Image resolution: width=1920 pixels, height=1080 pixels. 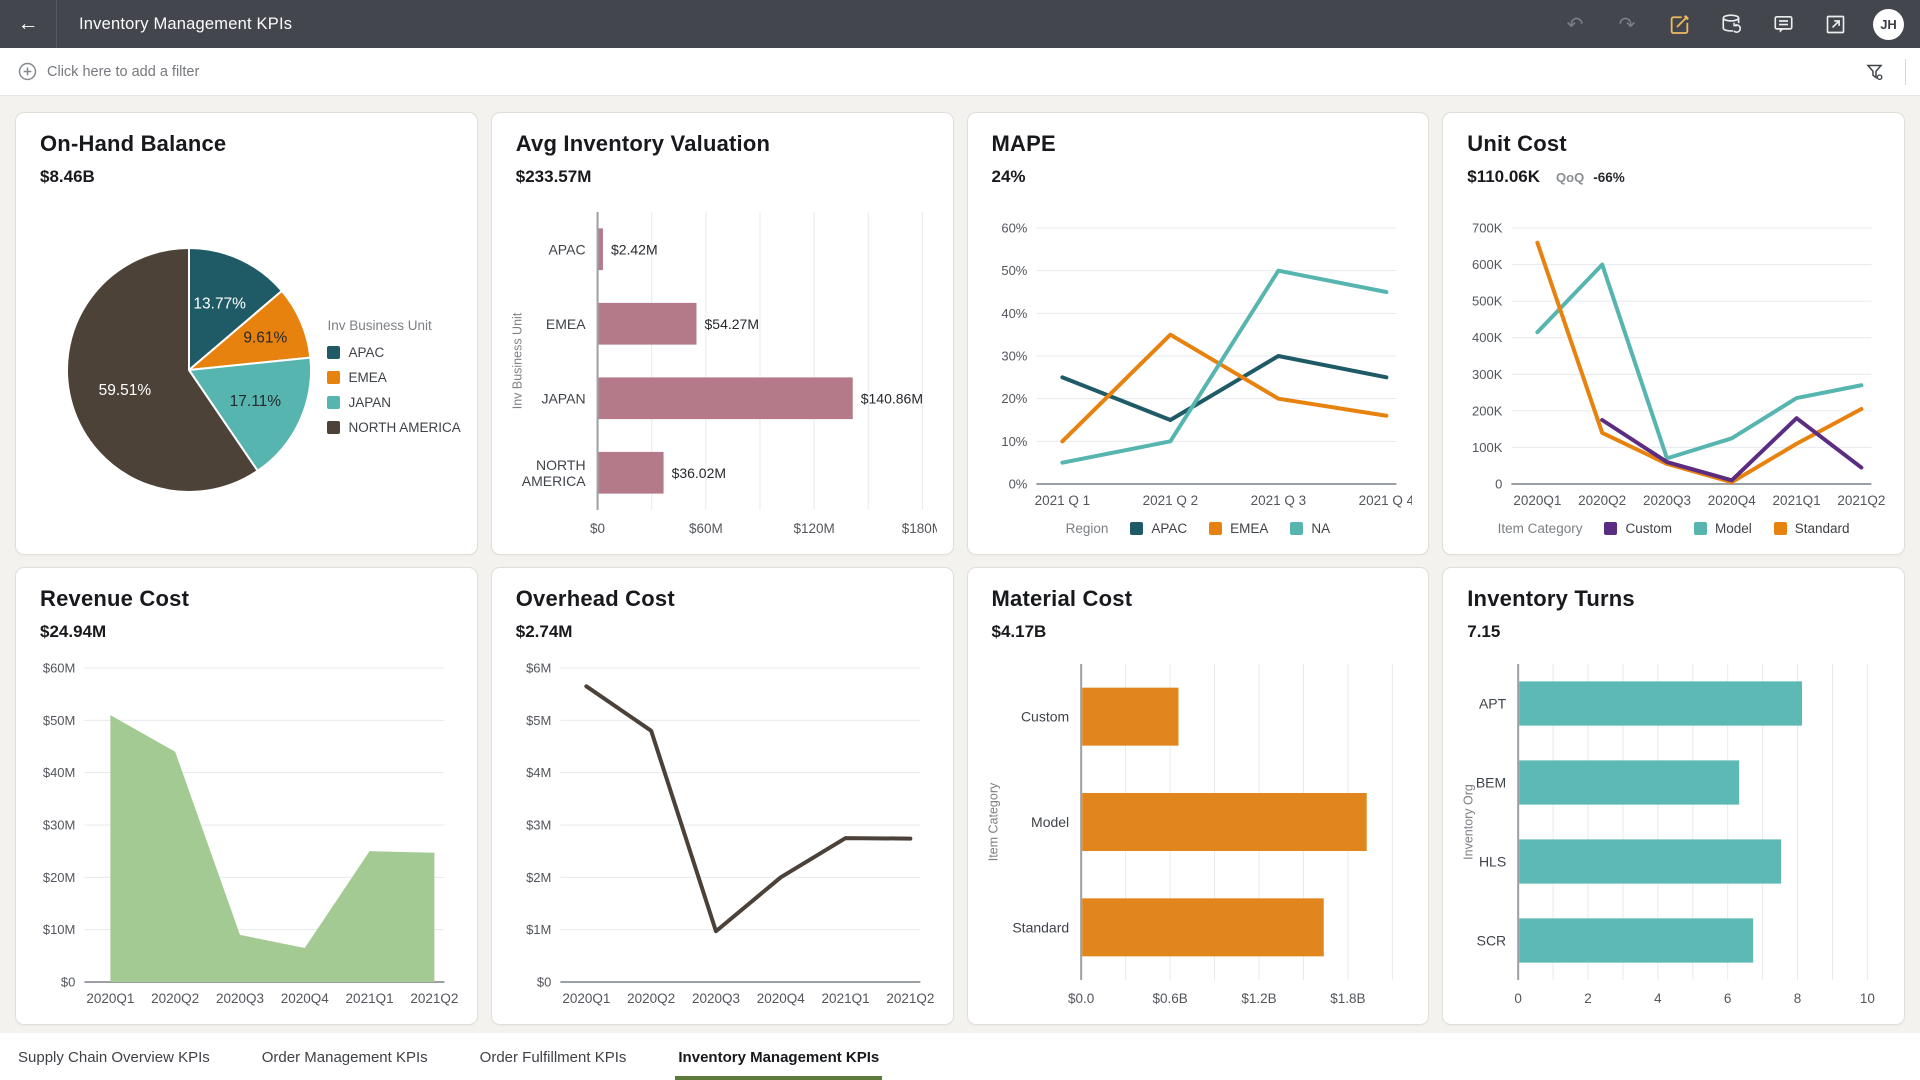 What do you see at coordinates (1627, 24) in the screenshot?
I see `redo-button: ↷` at bounding box center [1627, 24].